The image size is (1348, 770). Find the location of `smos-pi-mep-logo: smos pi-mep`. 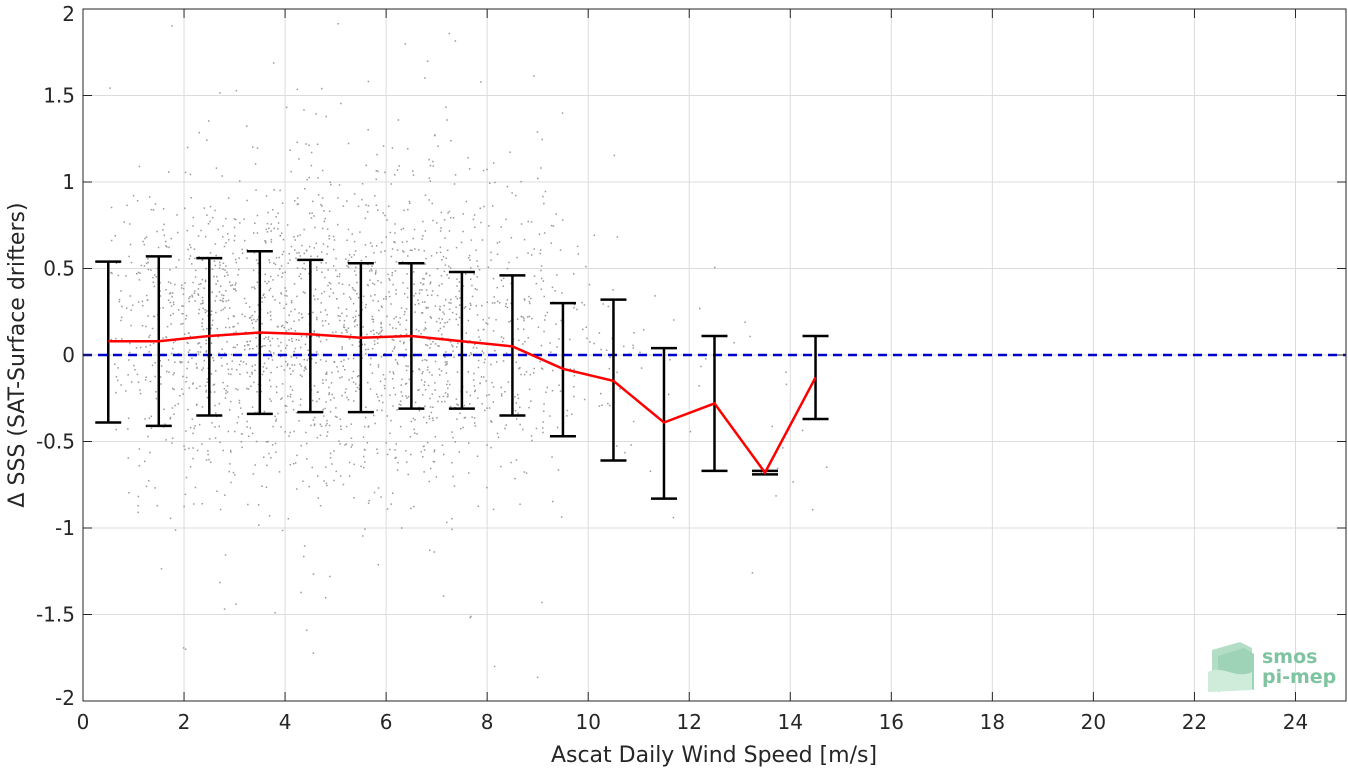

smos-pi-mep-logo: smos pi-mep is located at coordinates (1272, 667).